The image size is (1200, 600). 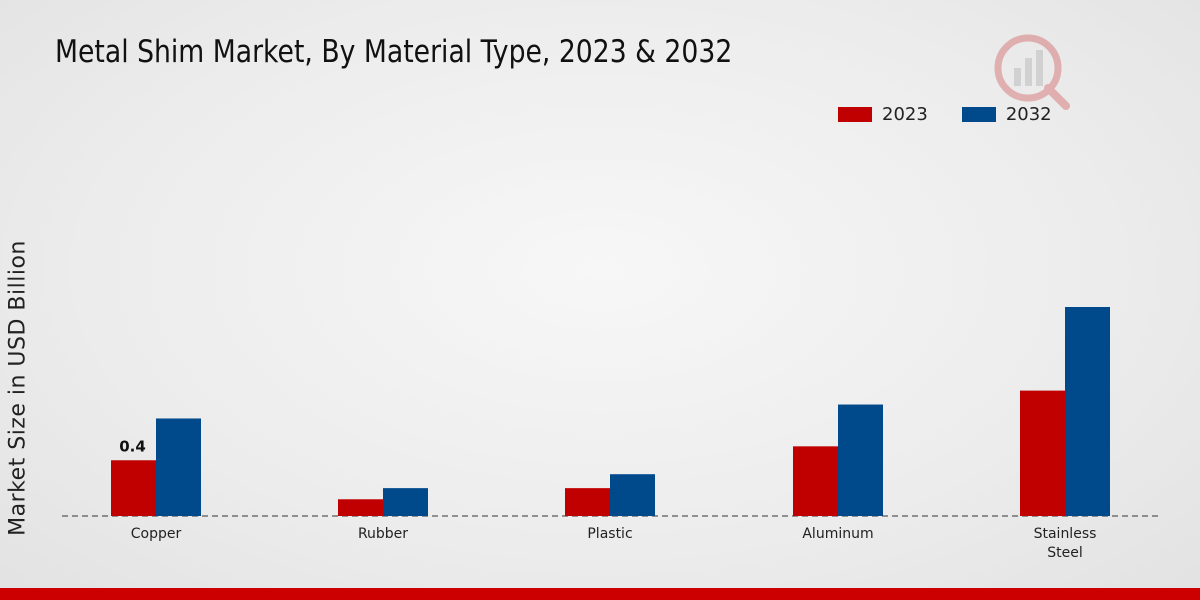 I want to click on legend-item-2023: 2023, so click(x=883, y=114).